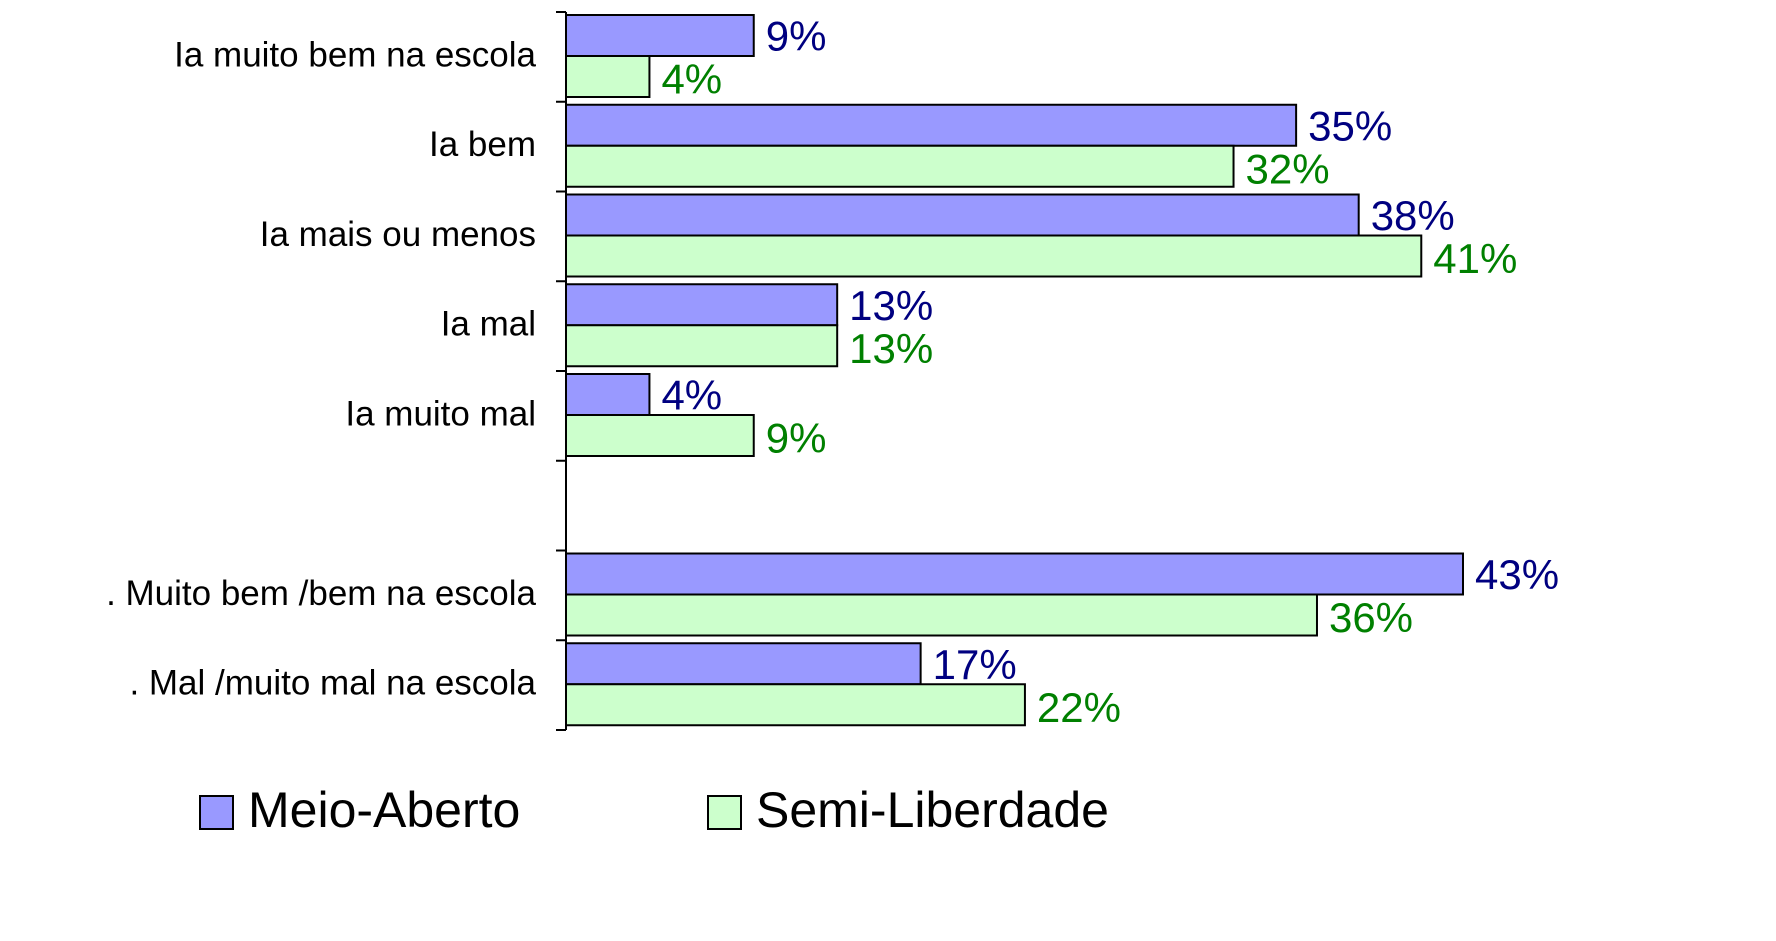 This screenshot has width=1776, height=941. What do you see at coordinates (384, 810) in the screenshot?
I see `legend-label: Meio-Aberto` at bounding box center [384, 810].